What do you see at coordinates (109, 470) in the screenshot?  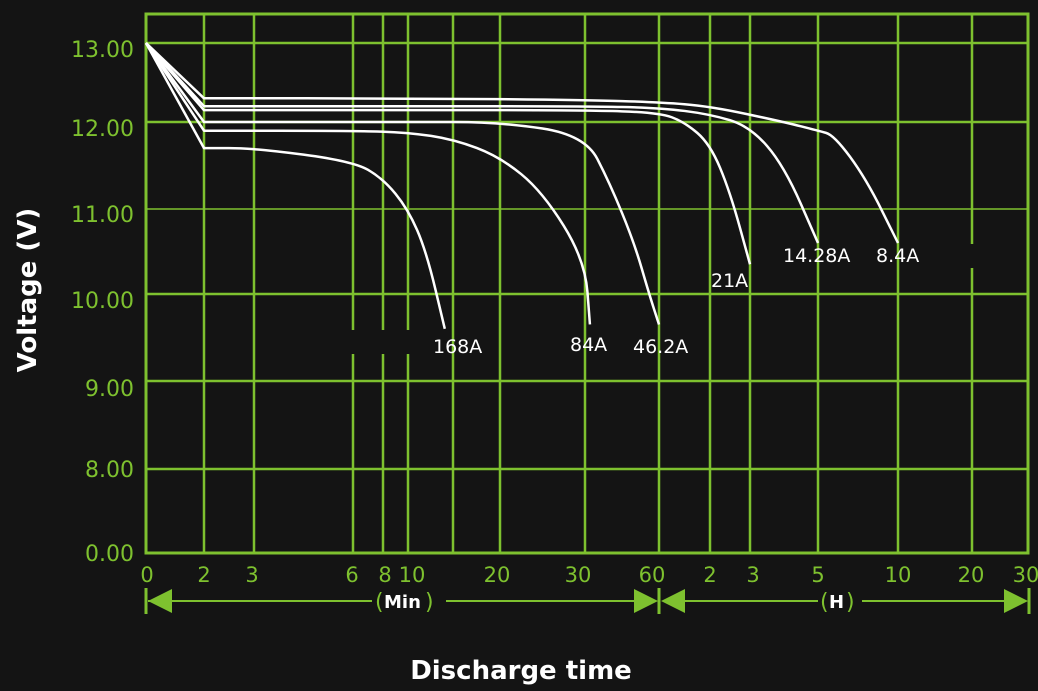 I see `y-tick-label: 8.00` at bounding box center [109, 470].